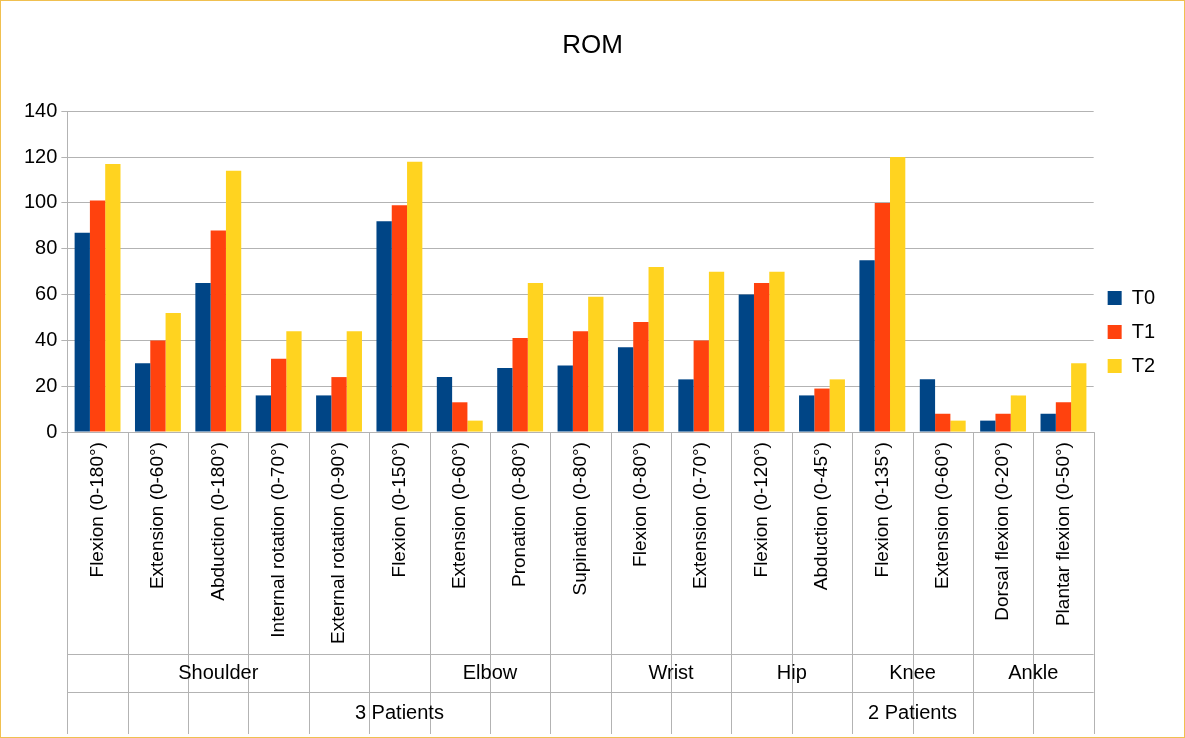  I want to click on y-tick-label: 80, so click(46, 247).